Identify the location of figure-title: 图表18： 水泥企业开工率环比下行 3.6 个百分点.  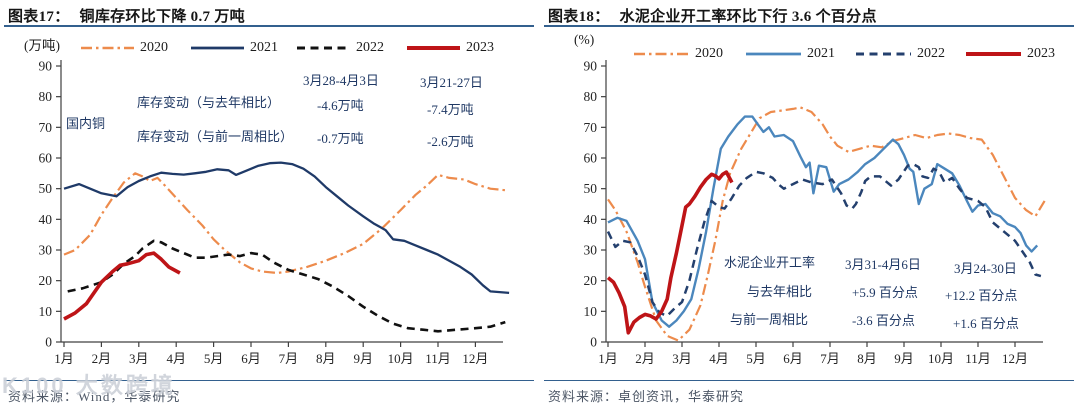
(810, 15).